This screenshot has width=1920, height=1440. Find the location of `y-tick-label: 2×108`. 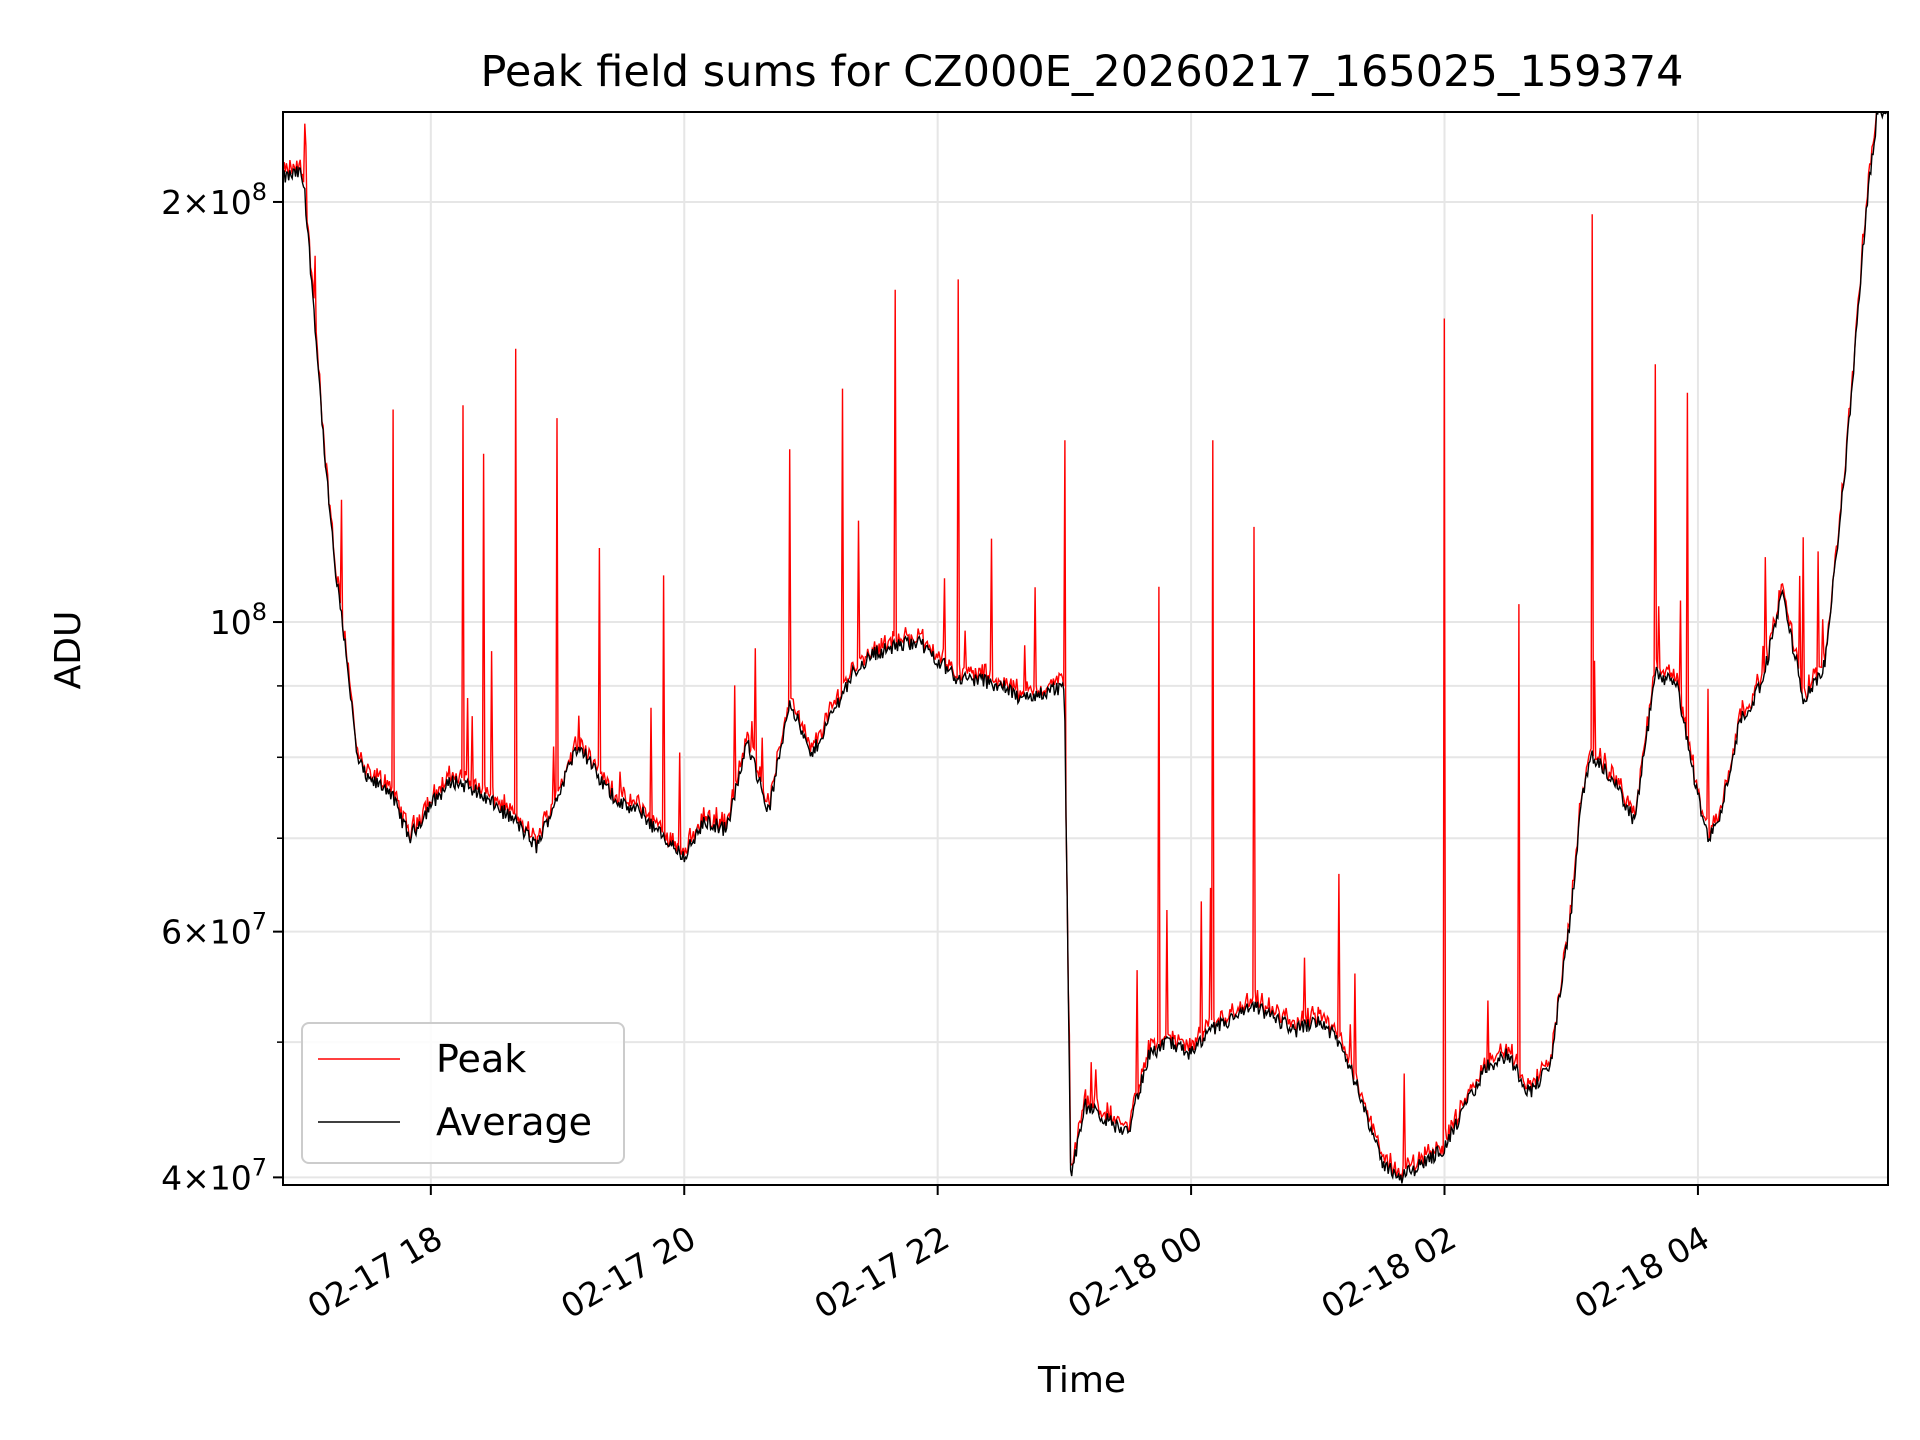

y-tick-label: 2×108 is located at coordinates (214, 200).